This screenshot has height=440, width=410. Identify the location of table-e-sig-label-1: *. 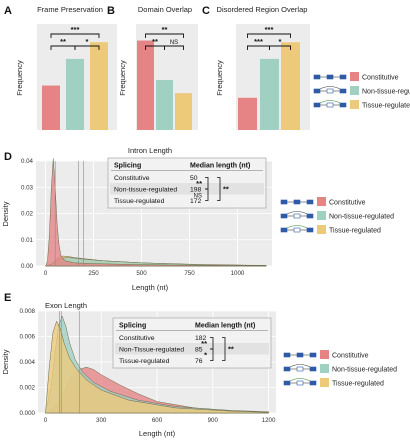
(205, 354).